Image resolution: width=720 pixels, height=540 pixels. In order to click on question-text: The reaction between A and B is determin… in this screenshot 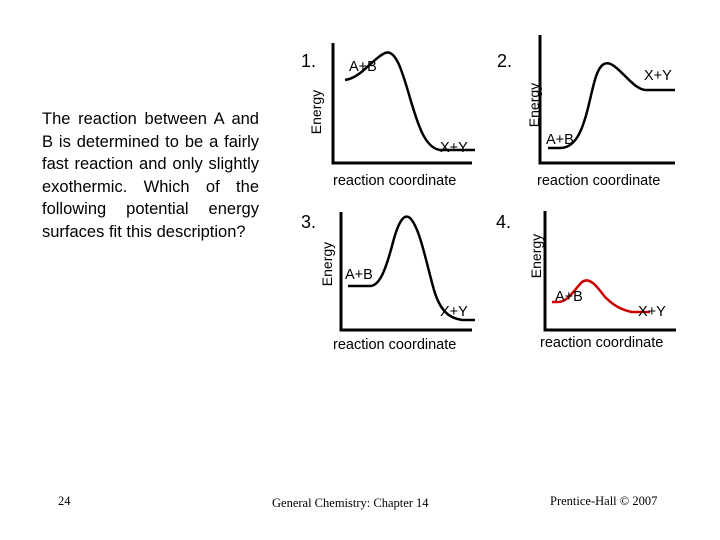, I will do `click(150, 175)`.